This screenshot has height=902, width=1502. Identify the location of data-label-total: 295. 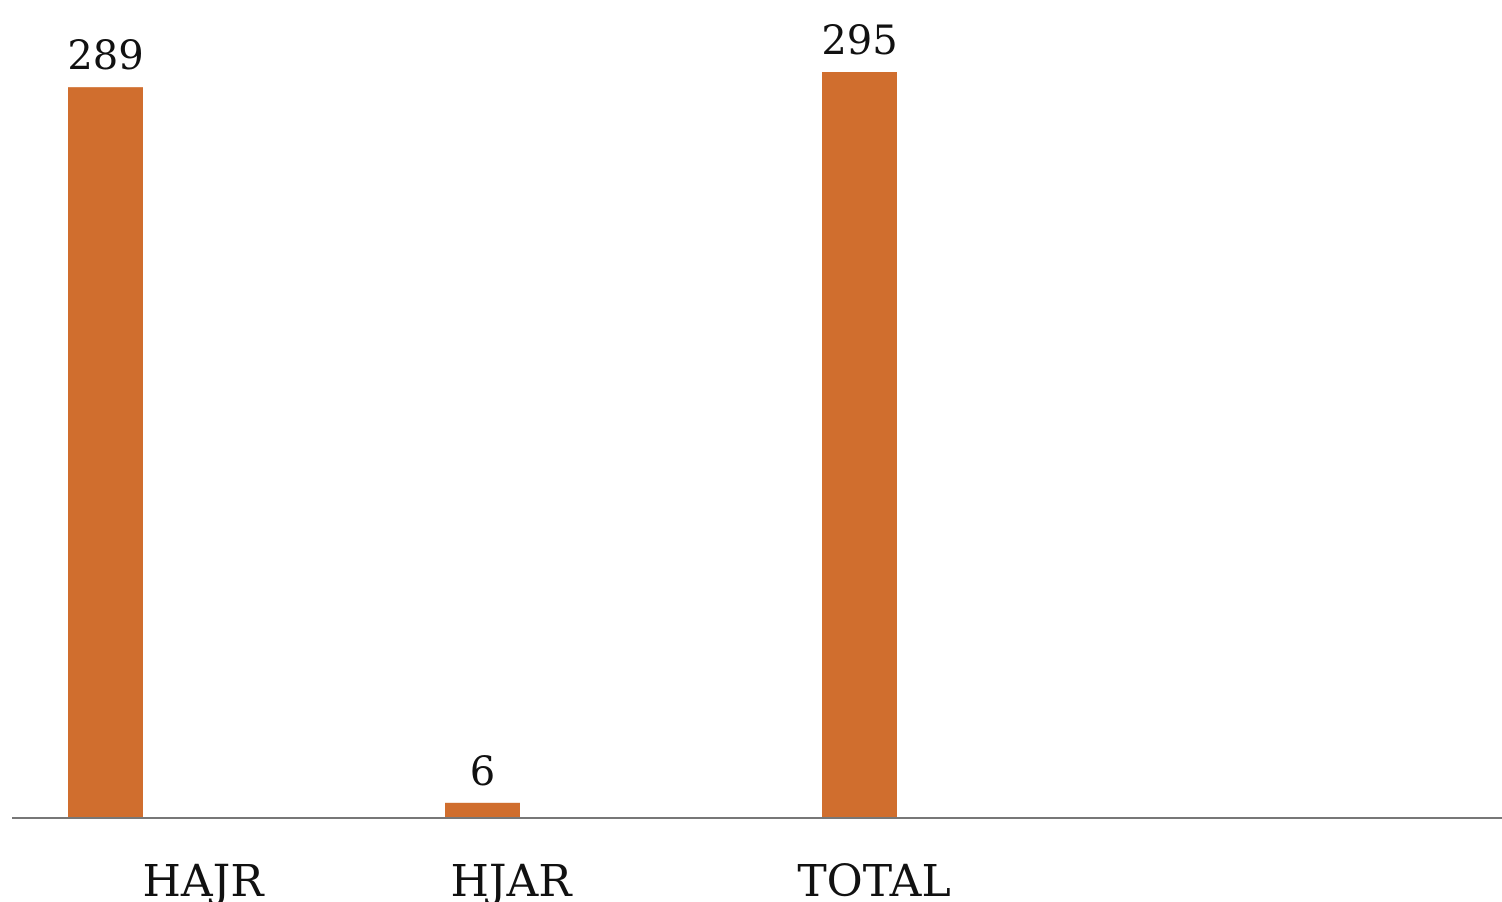
(859, 41).